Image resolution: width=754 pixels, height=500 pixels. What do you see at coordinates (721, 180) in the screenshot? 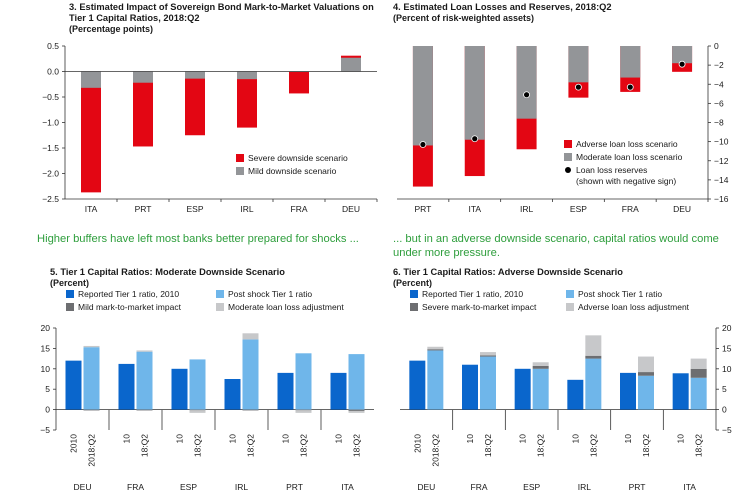
I see `panel-4-y-tick-label: −14` at bounding box center [721, 180].